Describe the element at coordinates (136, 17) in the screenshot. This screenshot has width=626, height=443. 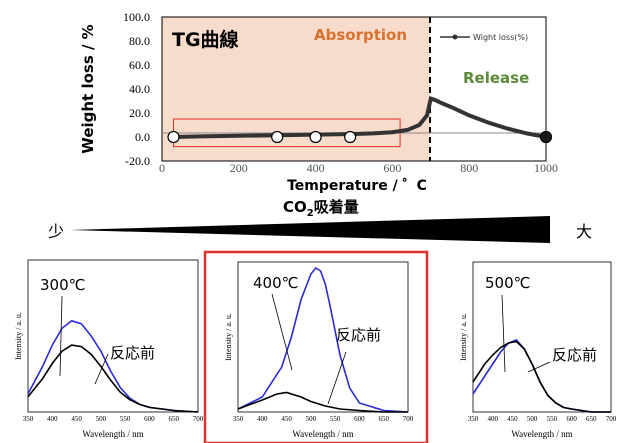
I see `tg-y-tick-label: 100.0` at that location.